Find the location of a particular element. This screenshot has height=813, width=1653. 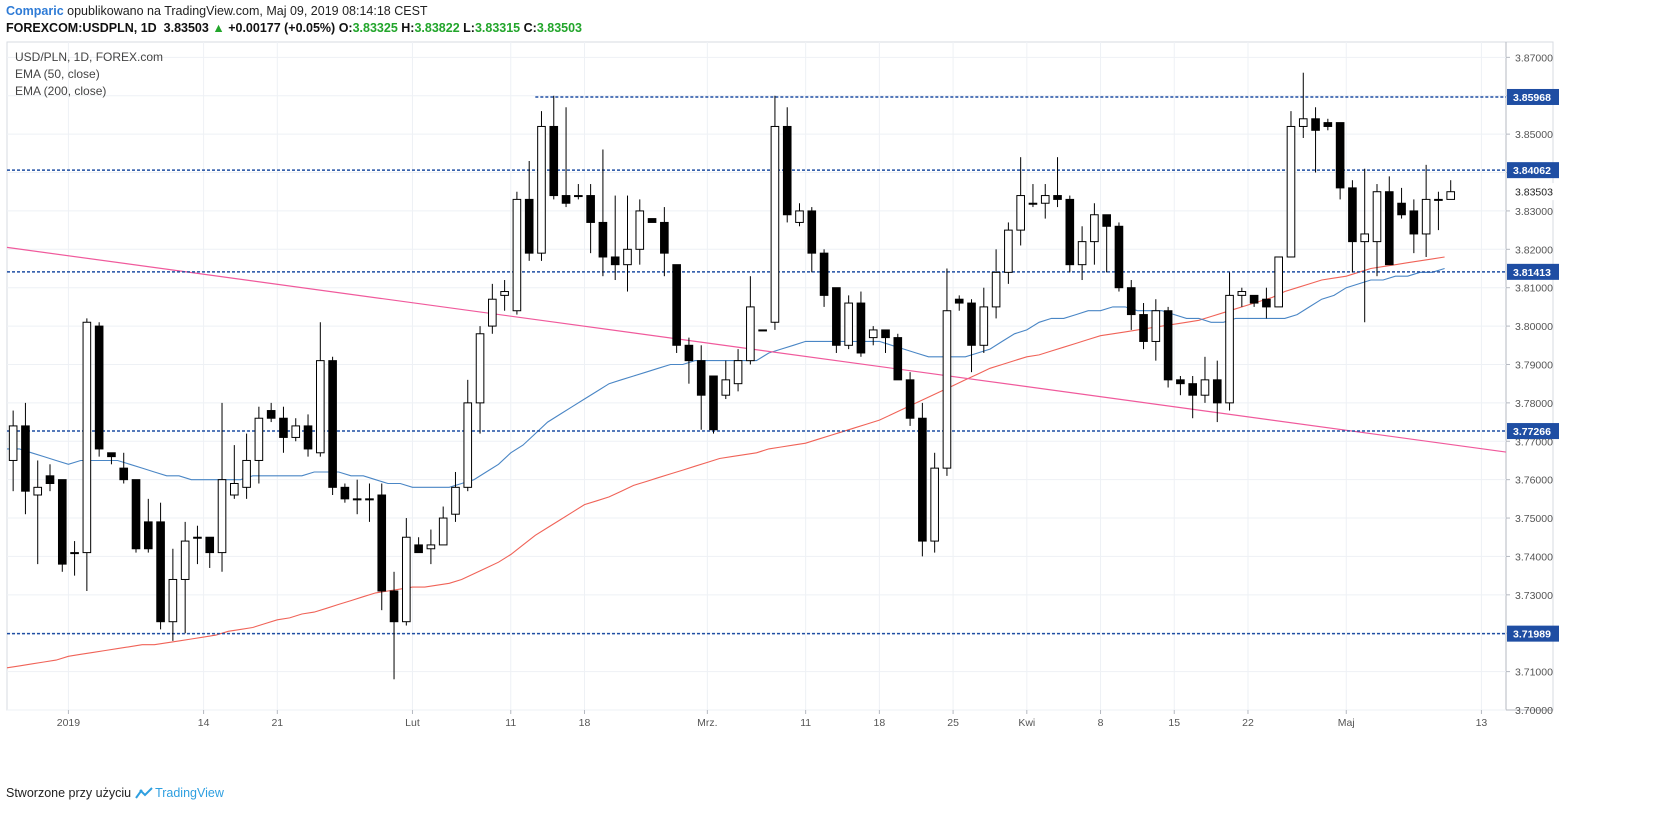

author-link: Comparic is located at coordinates (35, 11).